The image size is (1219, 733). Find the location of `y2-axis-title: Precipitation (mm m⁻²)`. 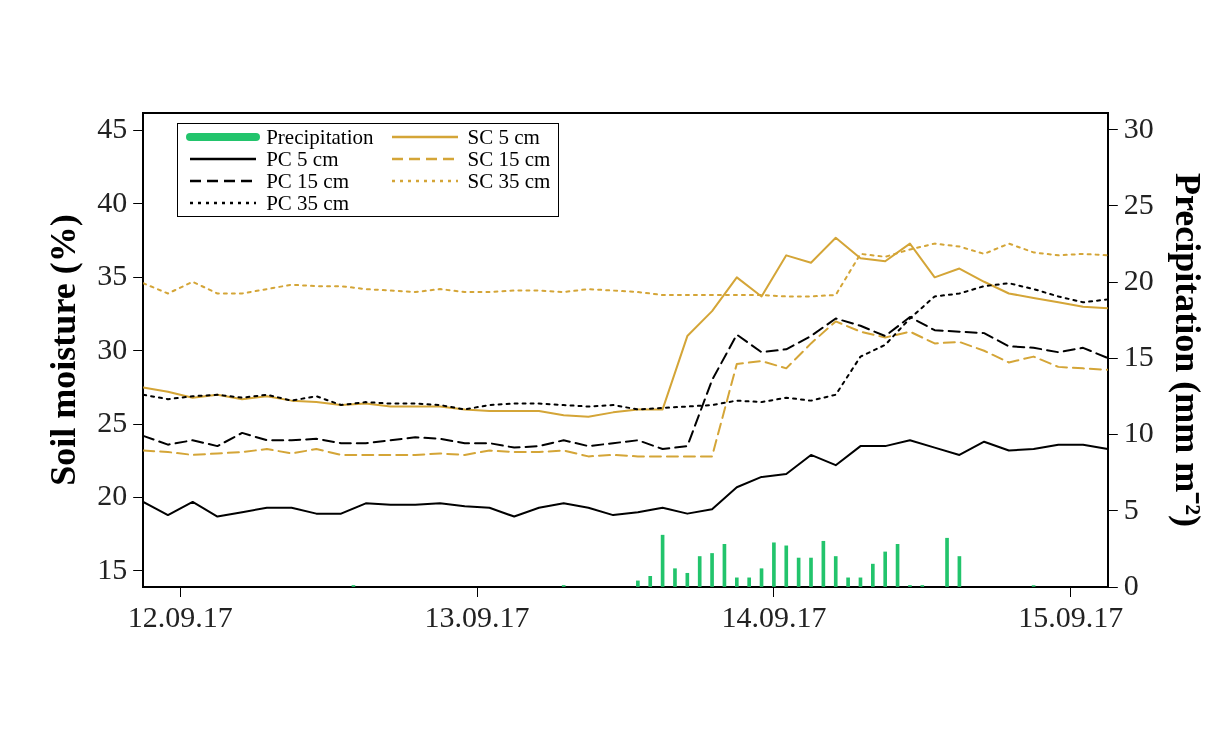

y2-axis-title: Precipitation (mm m⁻²) is located at coordinates (1188, 350).